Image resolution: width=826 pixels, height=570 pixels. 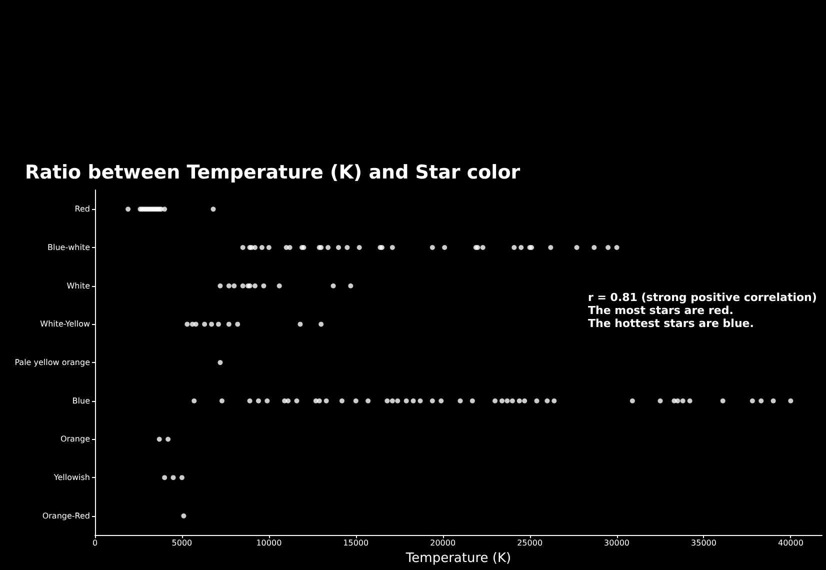 I want to click on y-tick-label: Yellowish, so click(x=71, y=477).